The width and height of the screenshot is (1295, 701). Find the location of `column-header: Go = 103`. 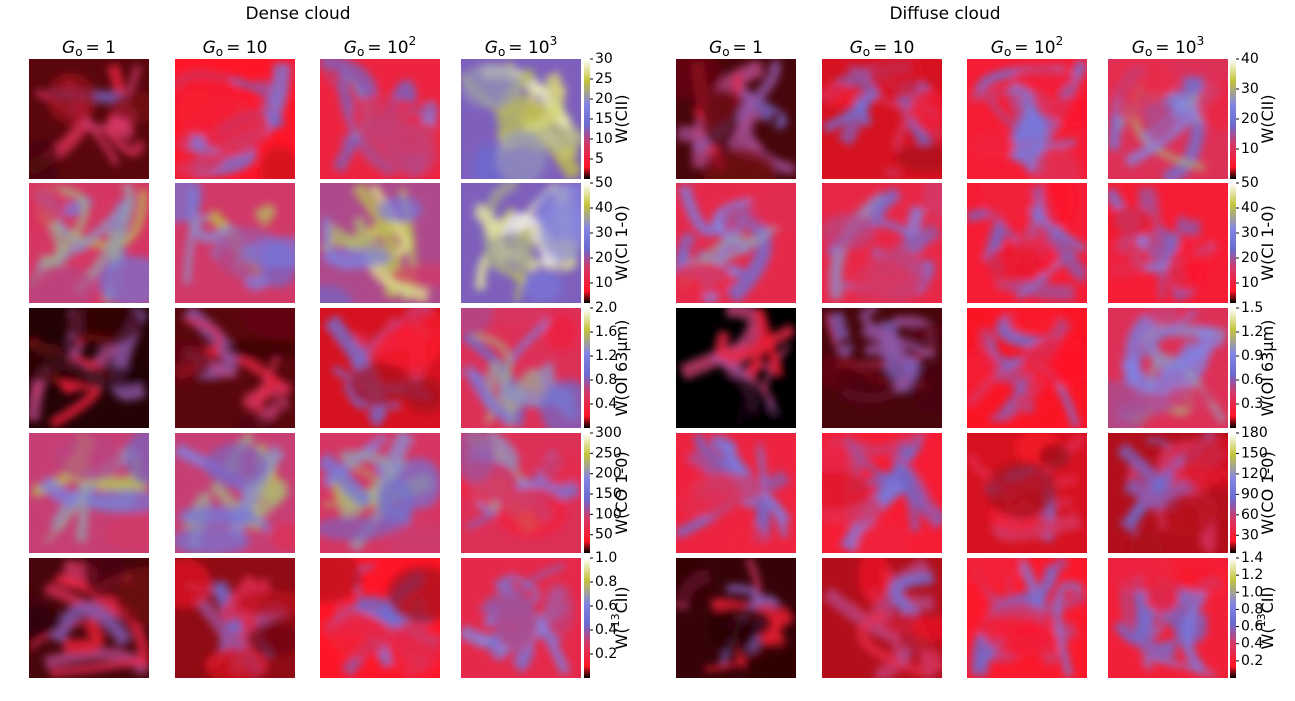

column-header: Go = 103 is located at coordinates (521, 46).